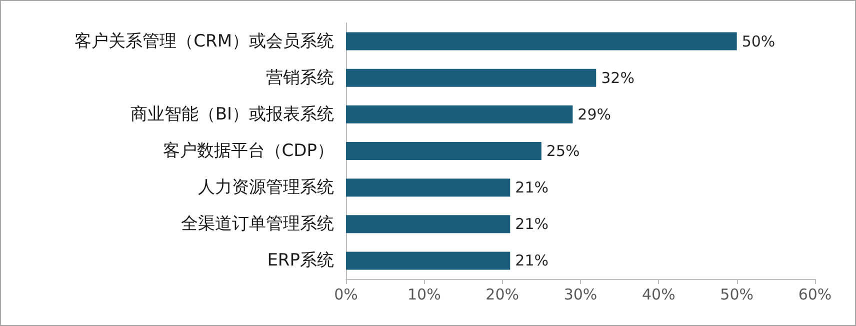 The width and height of the screenshot is (856, 326). What do you see at coordinates (595, 114) in the screenshot?
I see `data-label: 29%` at bounding box center [595, 114].